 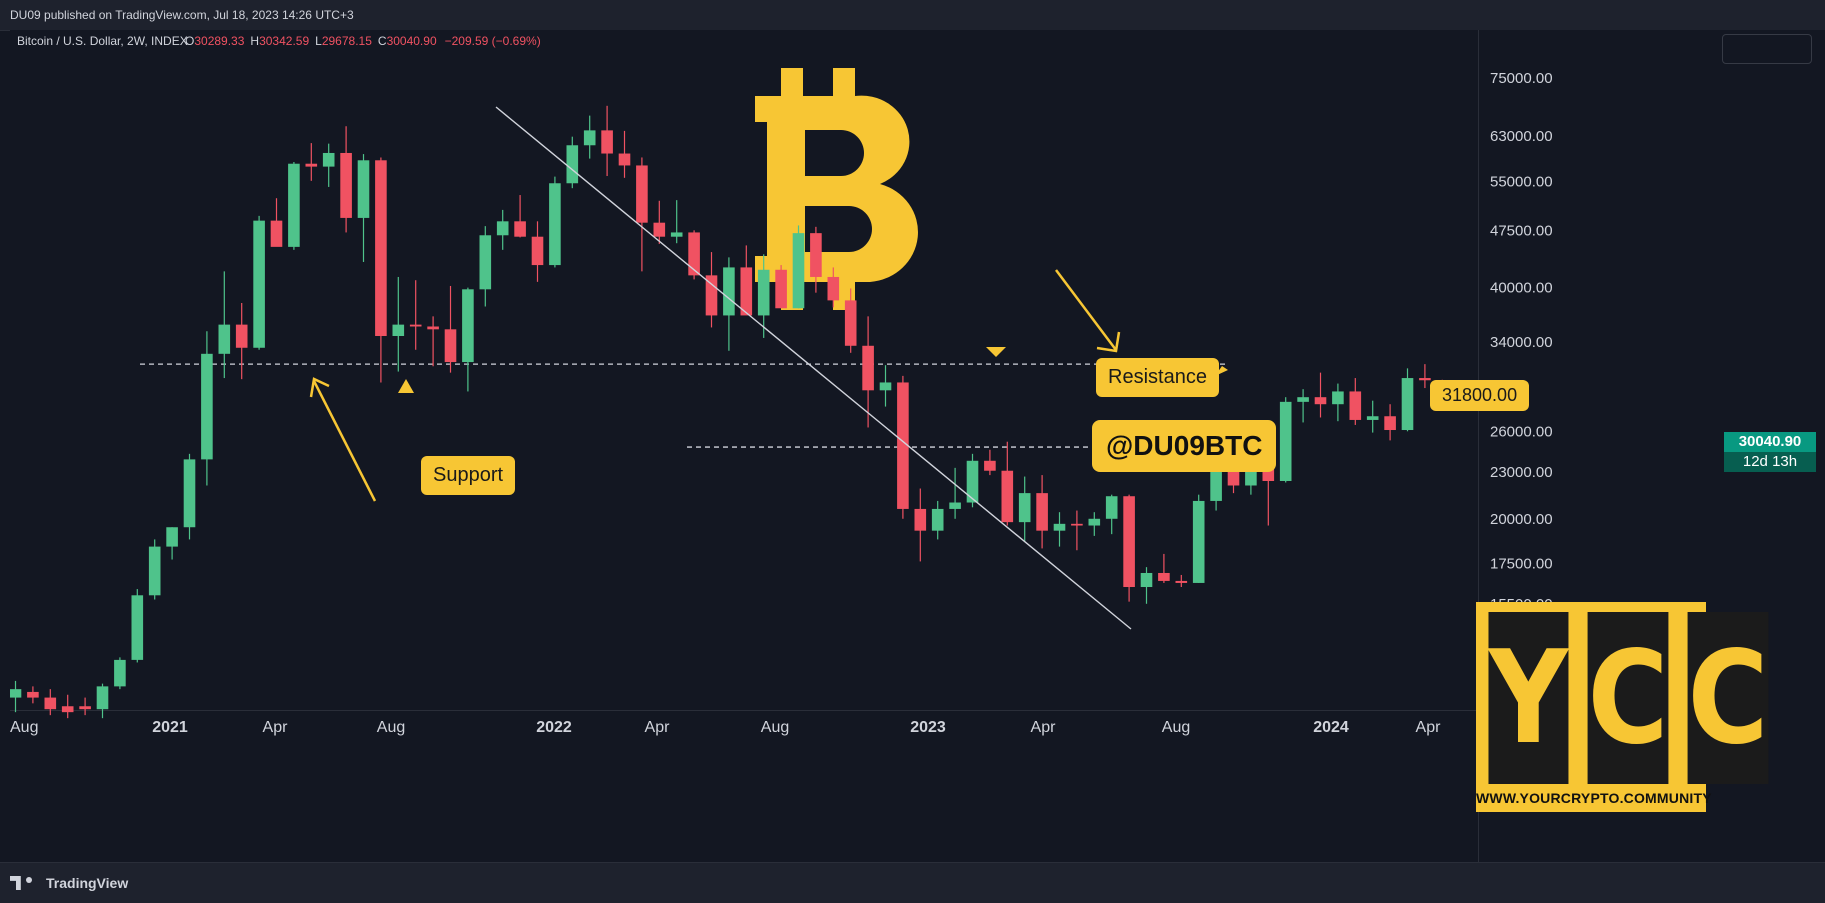 I want to click on support-arrow-head, so click(x=319, y=387).